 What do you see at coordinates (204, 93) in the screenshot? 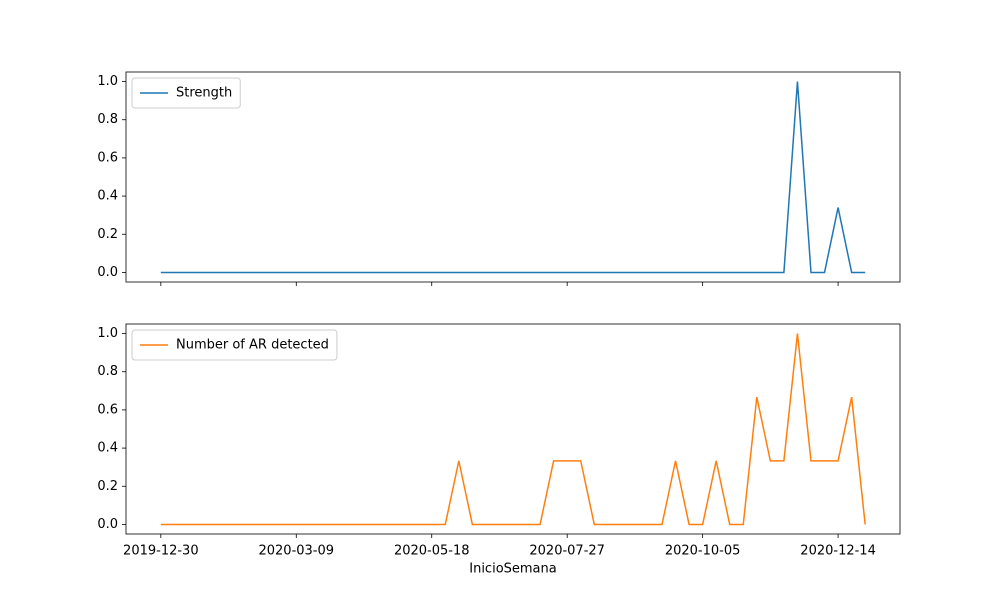
I see `legend-label: Strength` at bounding box center [204, 93].